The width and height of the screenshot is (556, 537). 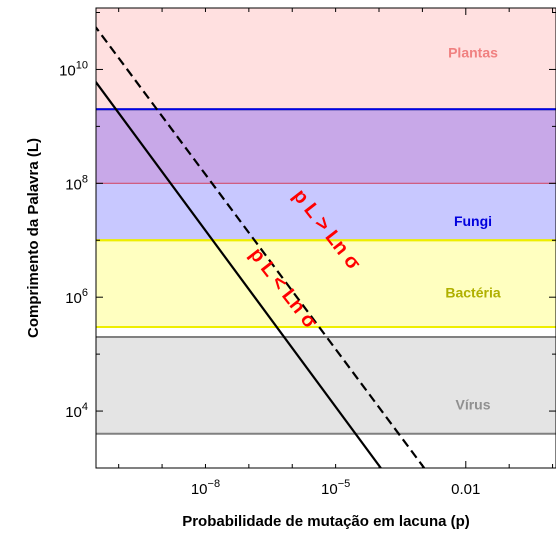 What do you see at coordinates (326, 146) in the screenshot?
I see `band-overlap` at bounding box center [326, 146].